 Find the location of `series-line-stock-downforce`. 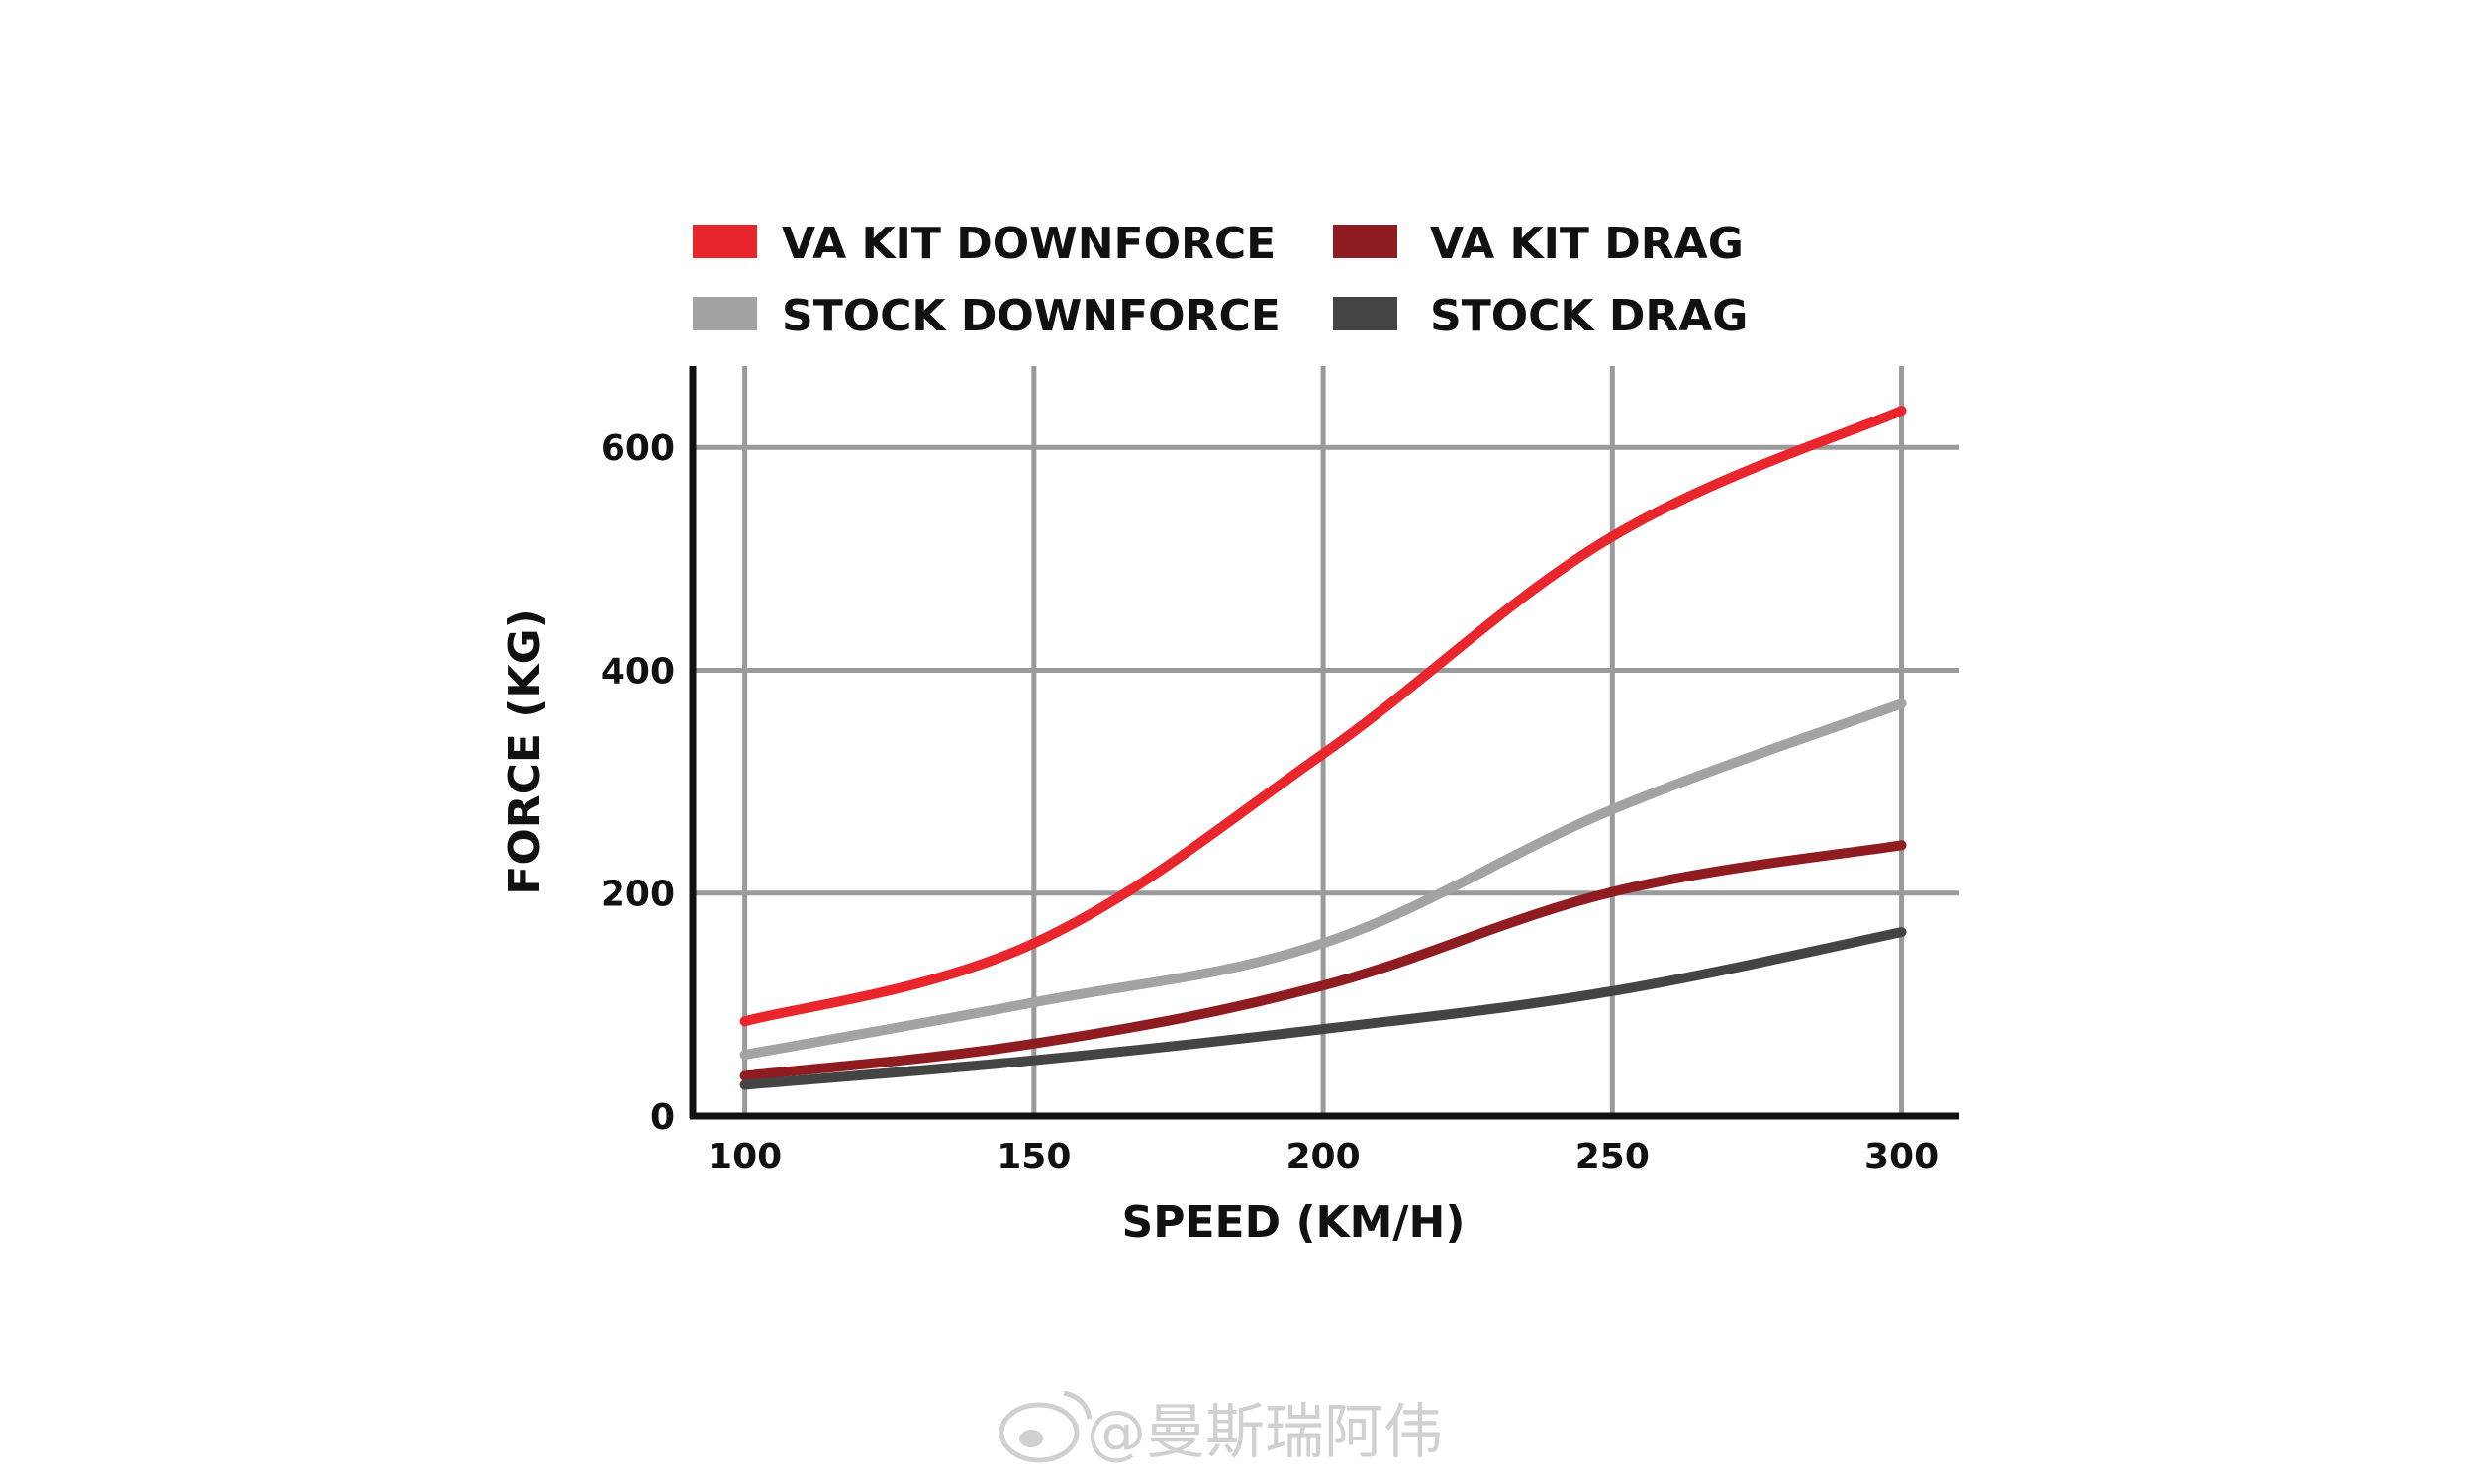

series-line-stock-downforce is located at coordinates (1323, 879).